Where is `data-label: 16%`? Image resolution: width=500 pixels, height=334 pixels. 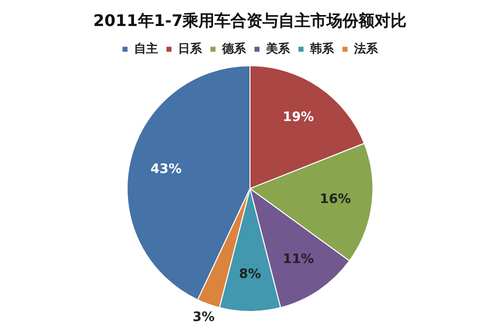 data-label: 16% is located at coordinates (335, 199).